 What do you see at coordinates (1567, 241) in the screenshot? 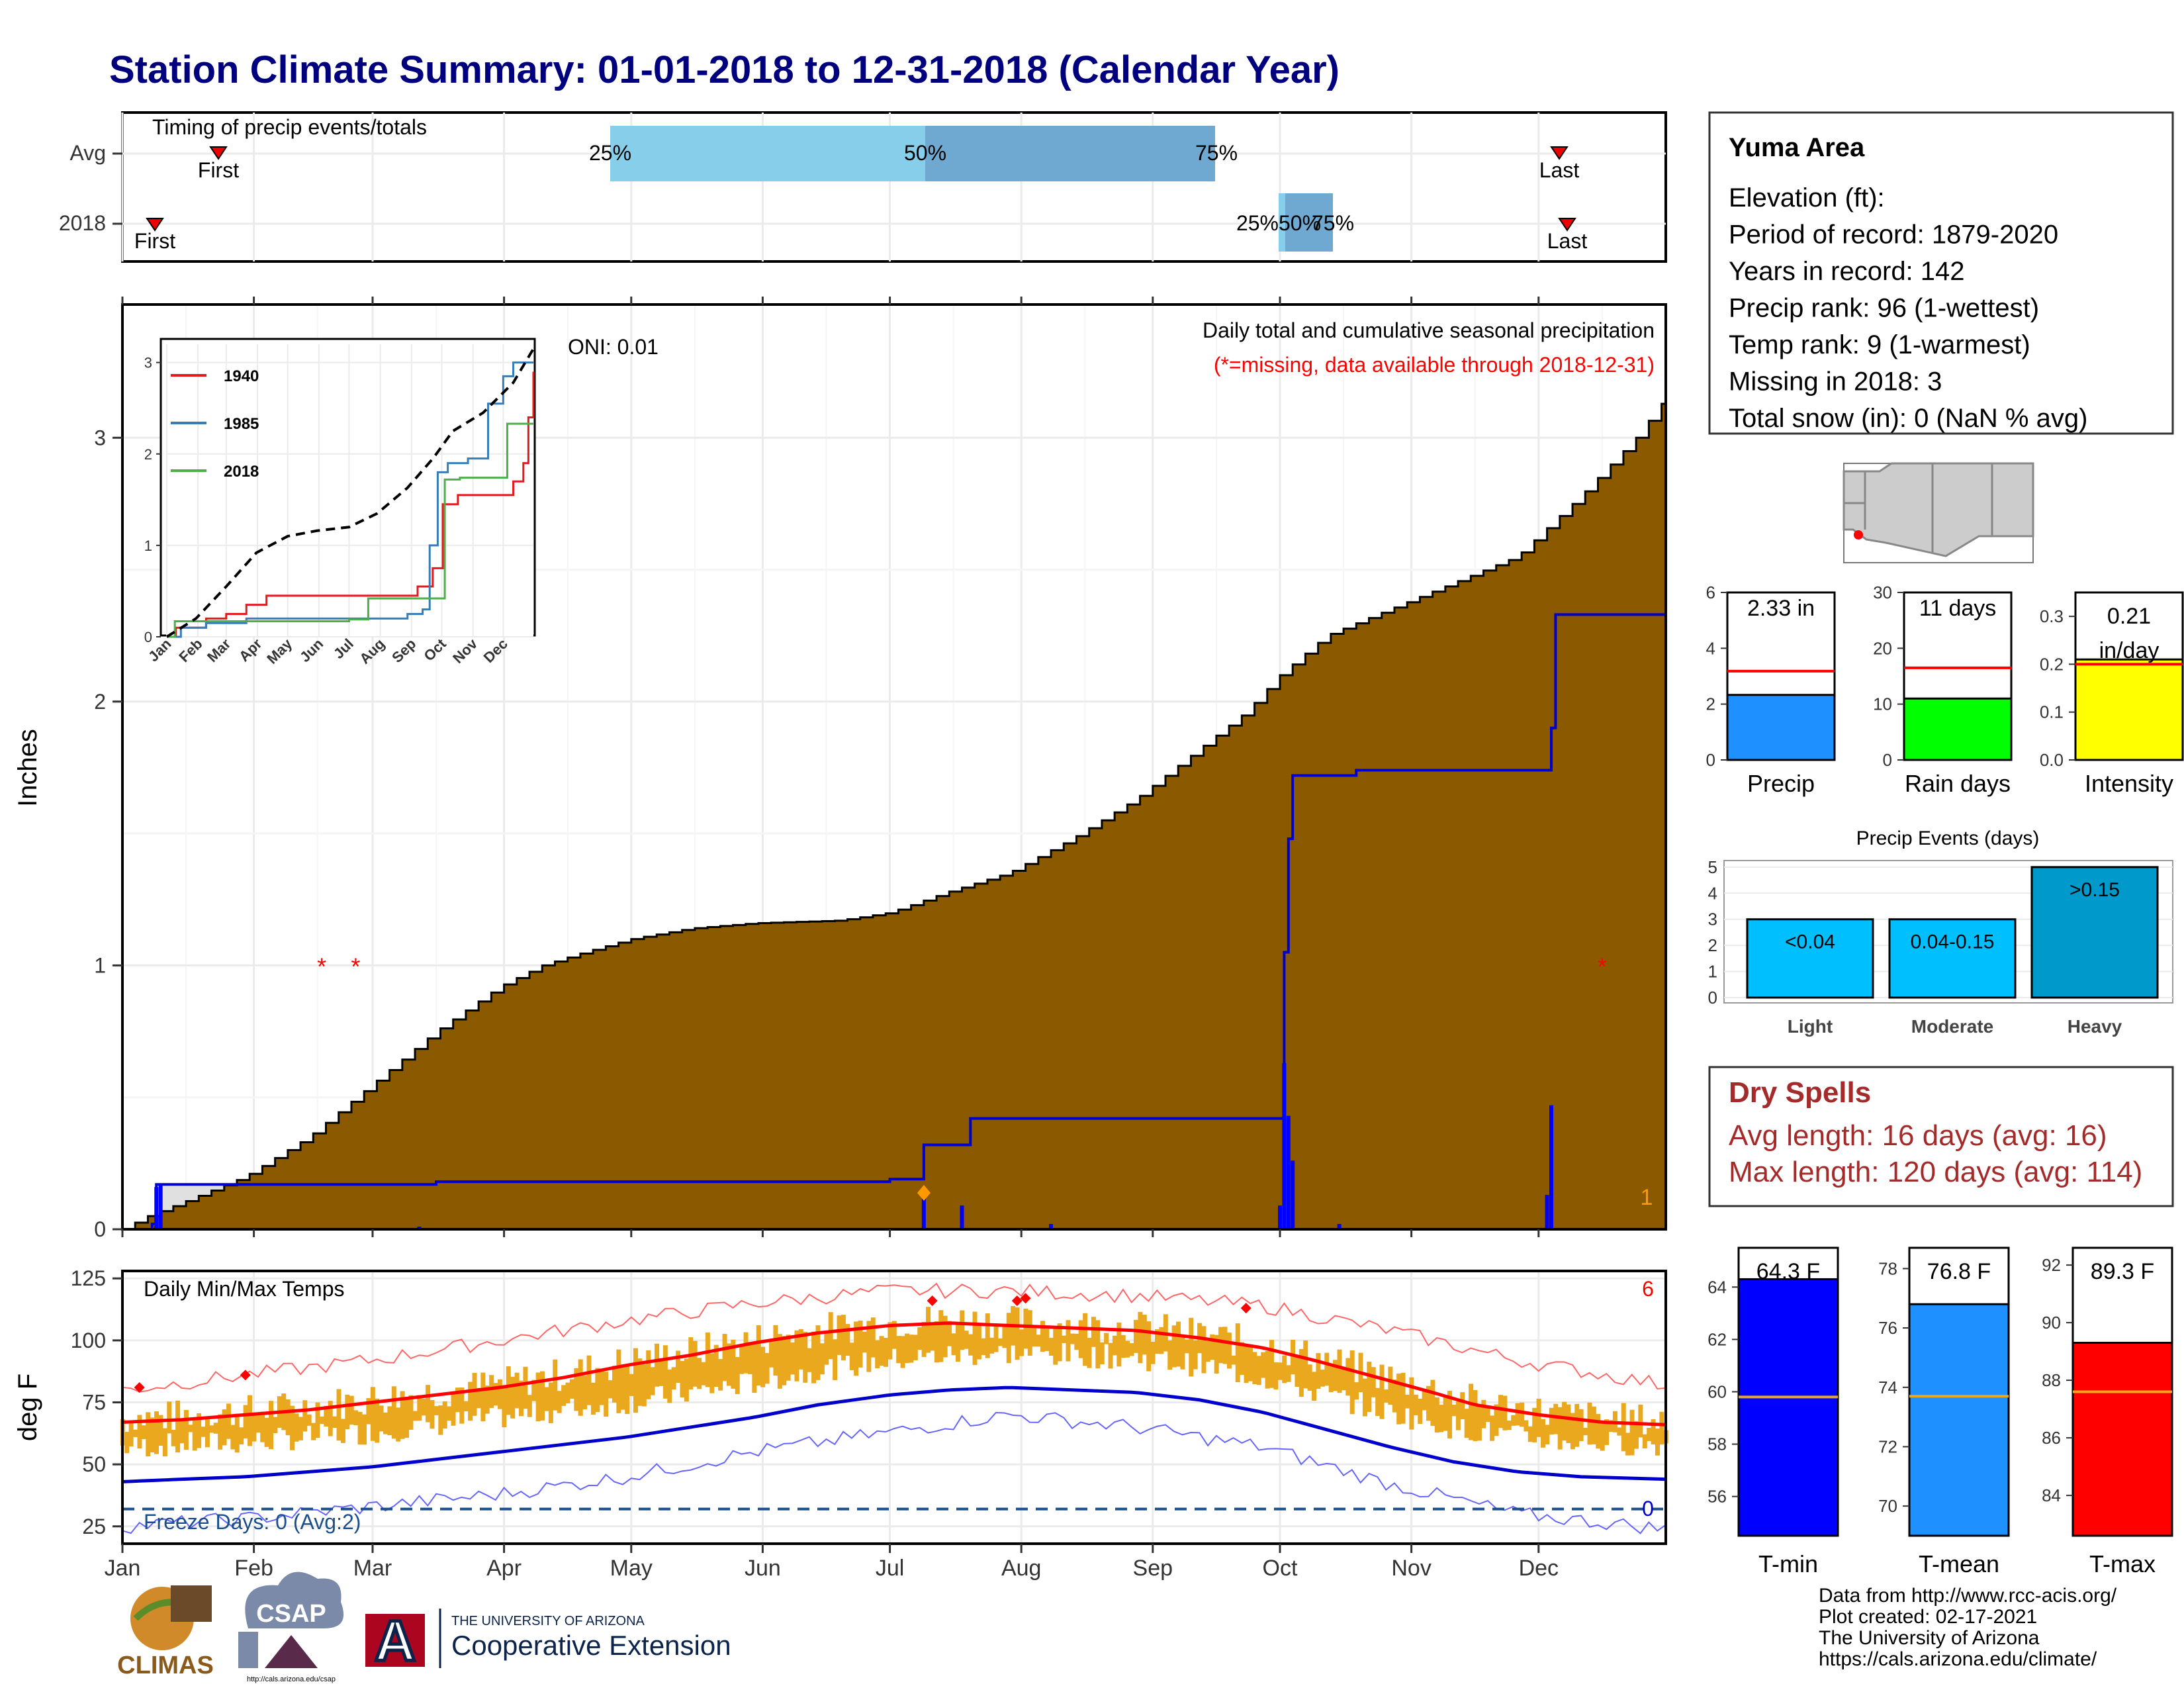
I see `y2018-last-label: Last` at bounding box center [1567, 241].